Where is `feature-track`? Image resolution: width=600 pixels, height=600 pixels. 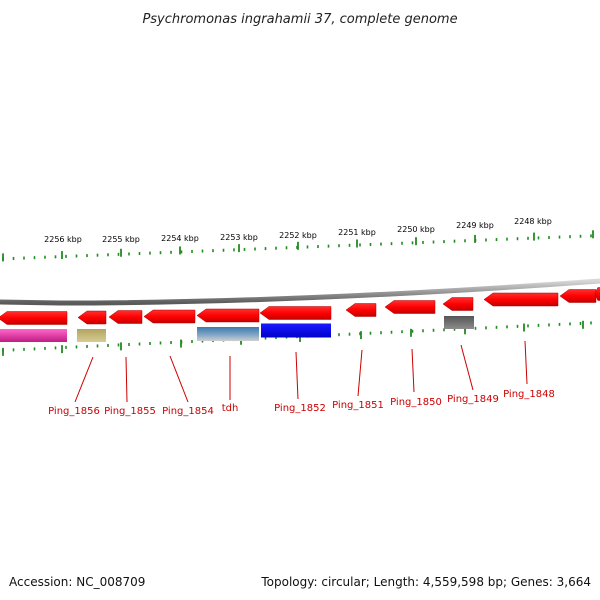 feature-track is located at coordinates (237, 329).